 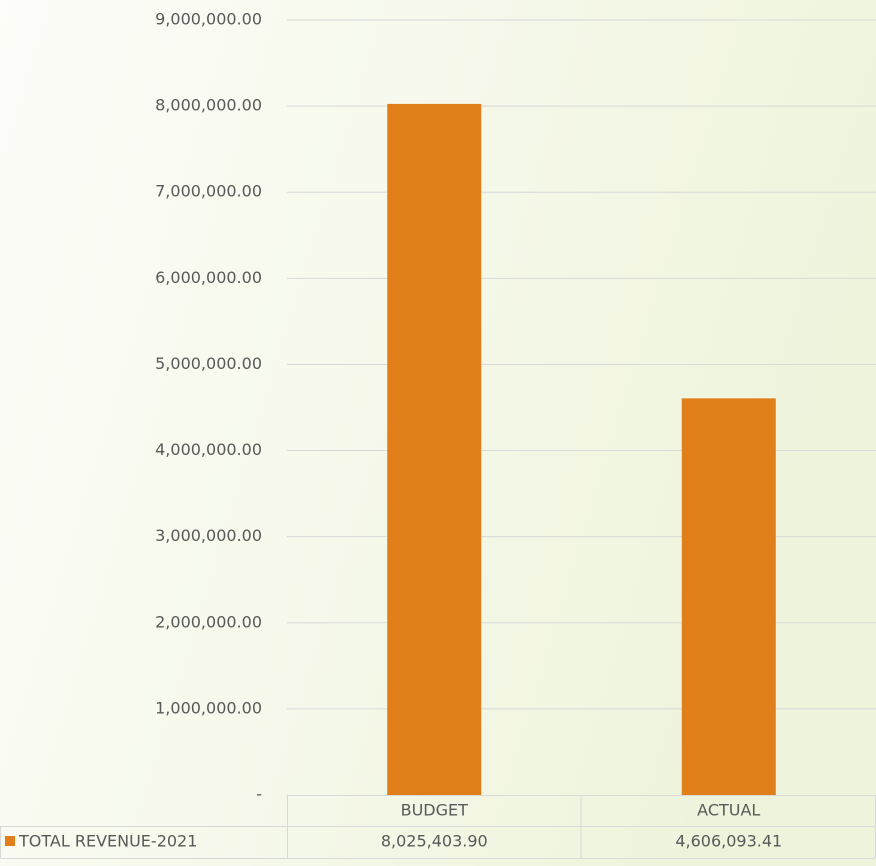 I want to click on y-tick-label: -, so click(x=259, y=794).